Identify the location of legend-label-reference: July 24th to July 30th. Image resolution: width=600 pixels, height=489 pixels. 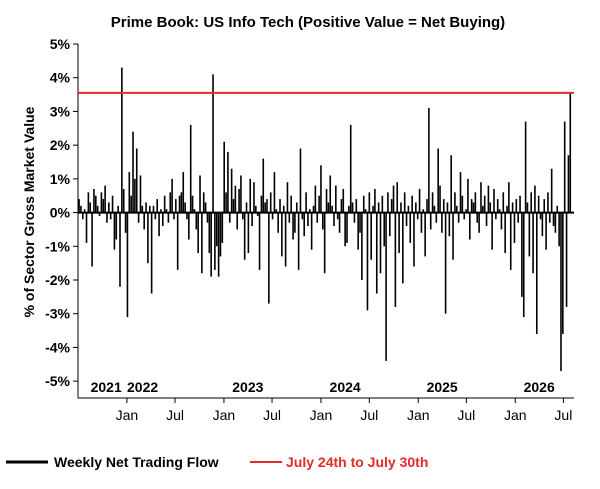
(357, 462).